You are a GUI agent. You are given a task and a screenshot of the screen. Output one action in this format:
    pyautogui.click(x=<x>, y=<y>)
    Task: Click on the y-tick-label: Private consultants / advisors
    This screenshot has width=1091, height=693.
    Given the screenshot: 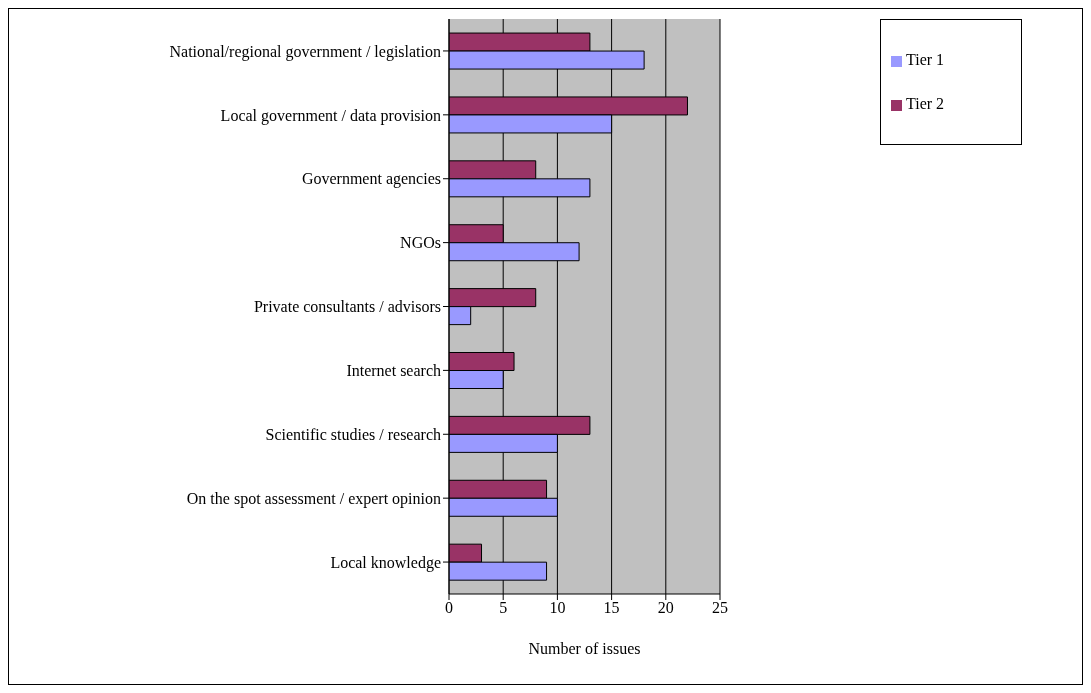 What is the action you would take?
    pyautogui.click(x=347, y=307)
    